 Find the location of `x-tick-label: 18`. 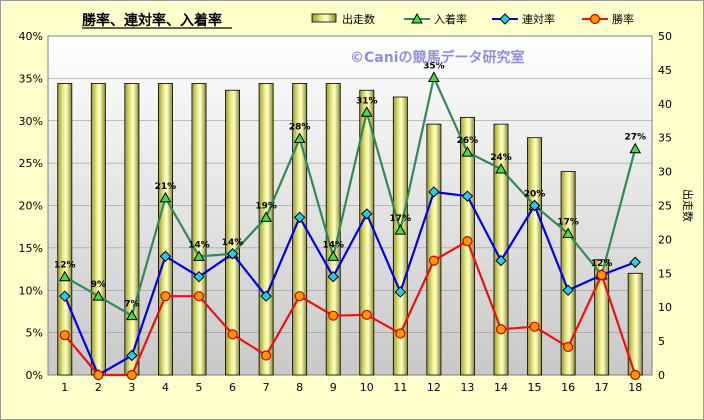

x-tick-label: 18 is located at coordinates (635, 387).